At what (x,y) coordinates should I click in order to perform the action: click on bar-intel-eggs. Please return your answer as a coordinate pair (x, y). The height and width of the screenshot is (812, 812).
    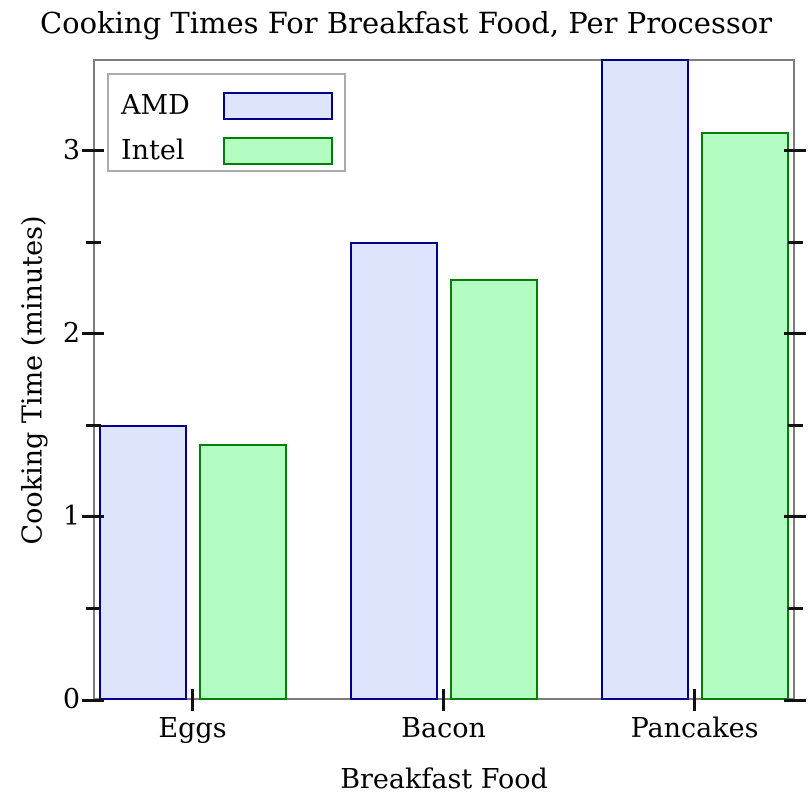
    Looking at the image, I should click on (242, 571).